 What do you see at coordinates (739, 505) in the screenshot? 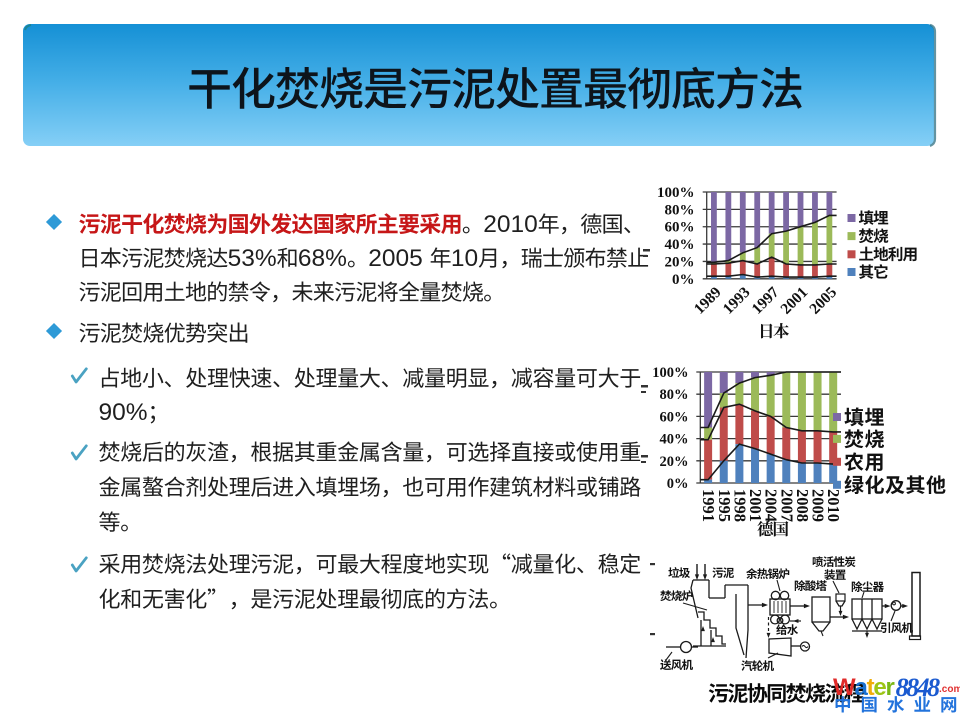
I see `svg-text: 1998` at bounding box center [739, 505].